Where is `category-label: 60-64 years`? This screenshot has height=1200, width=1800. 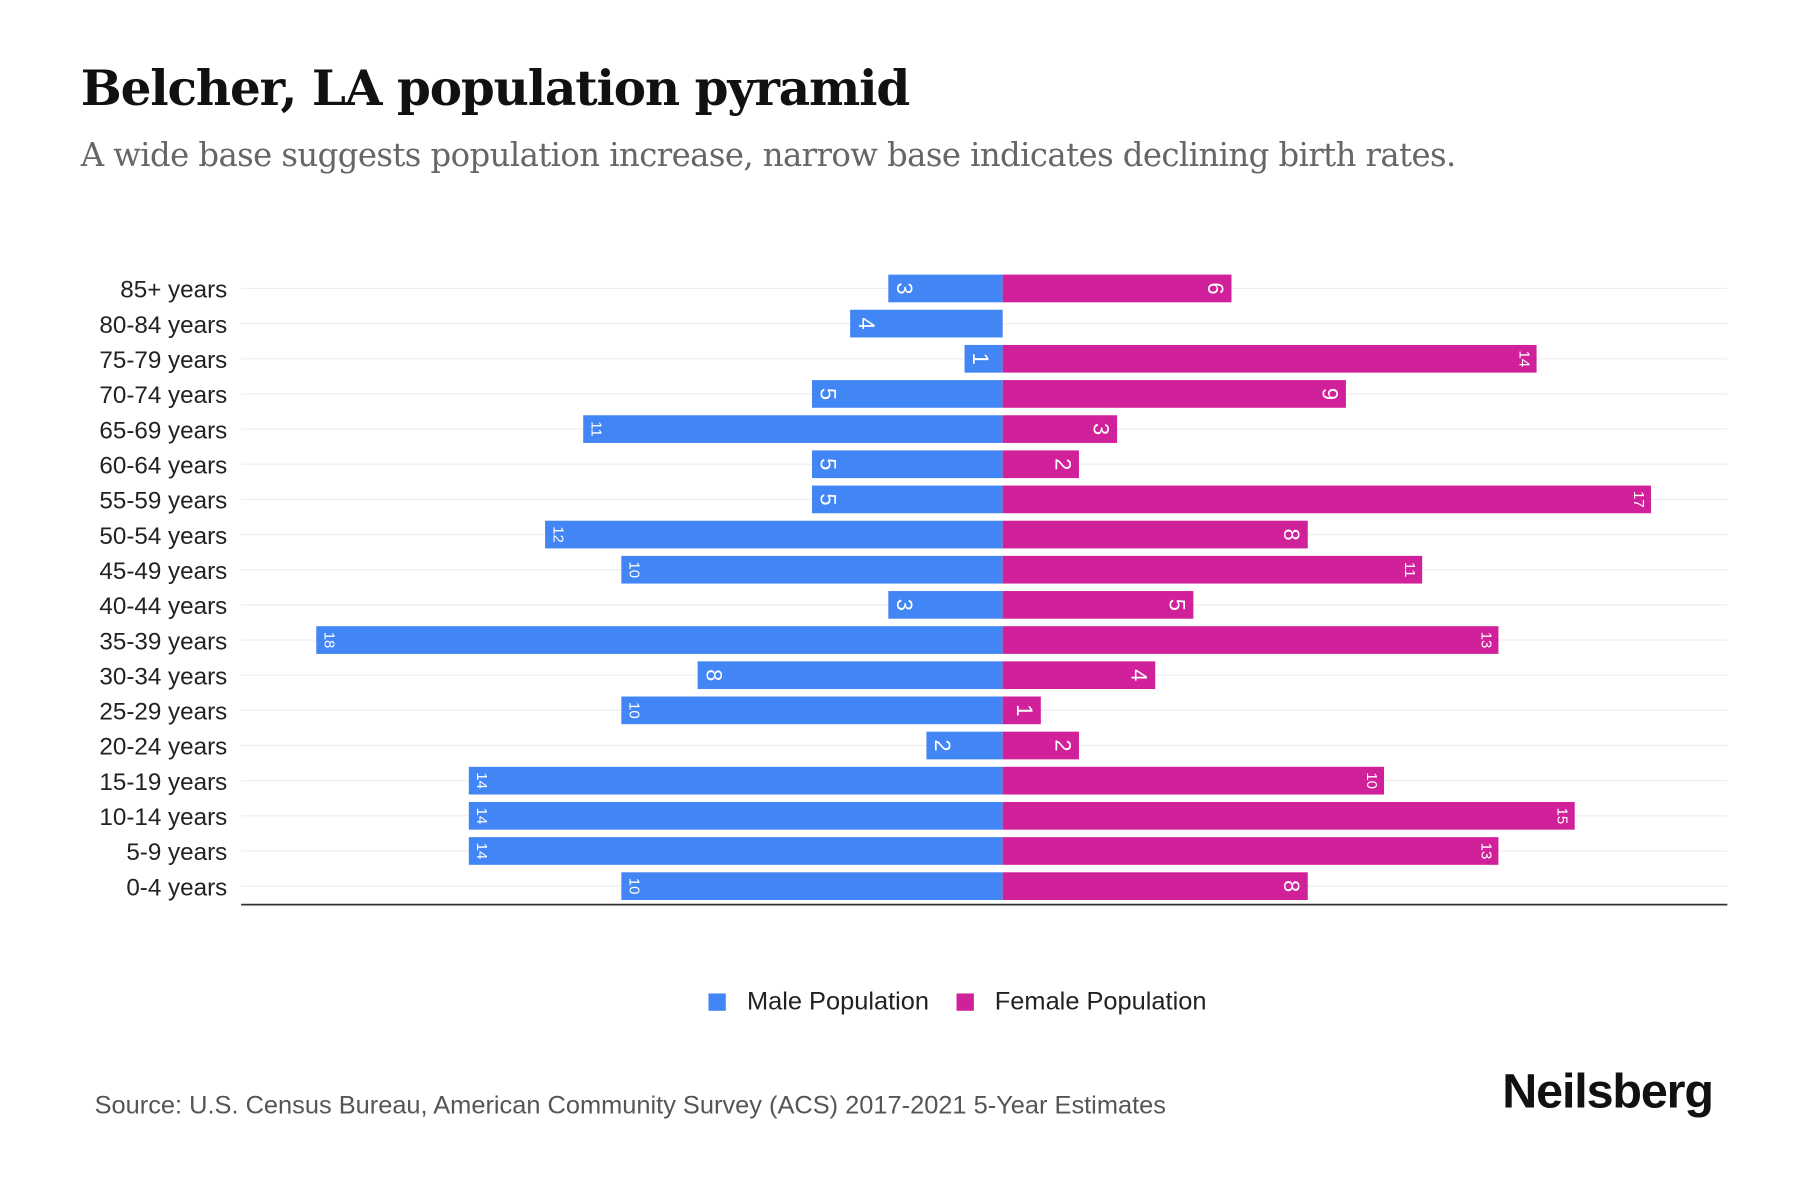 category-label: 60-64 years is located at coordinates (163, 465).